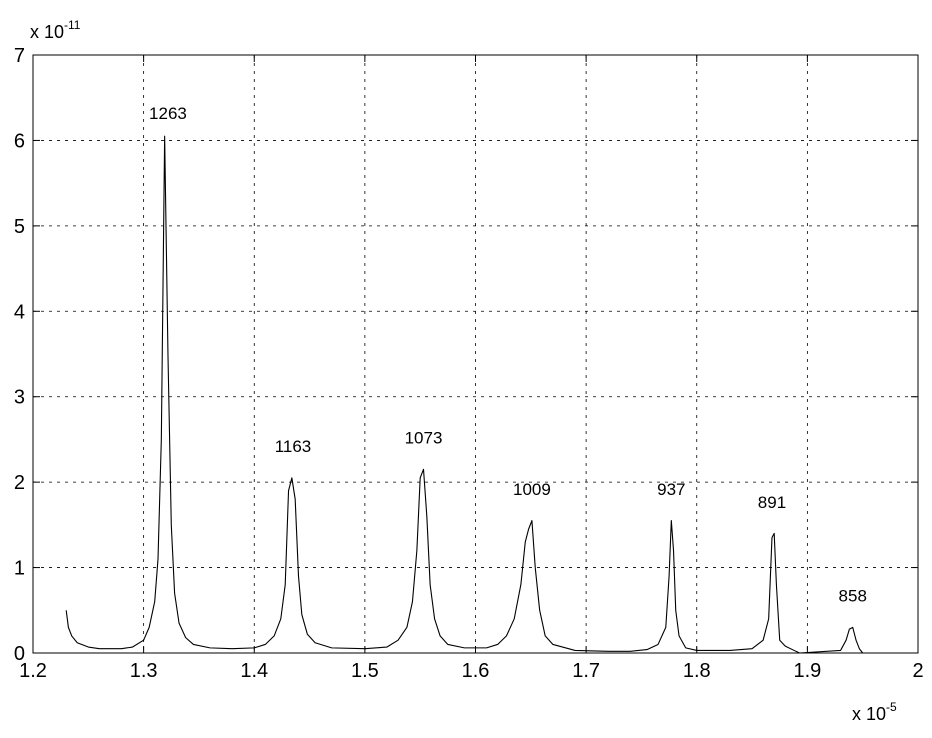 The width and height of the screenshot is (932, 738). What do you see at coordinates (697, 671) in the screenshot?
I see `x-tick-label: 1.8` at bounding box center [697, 671].